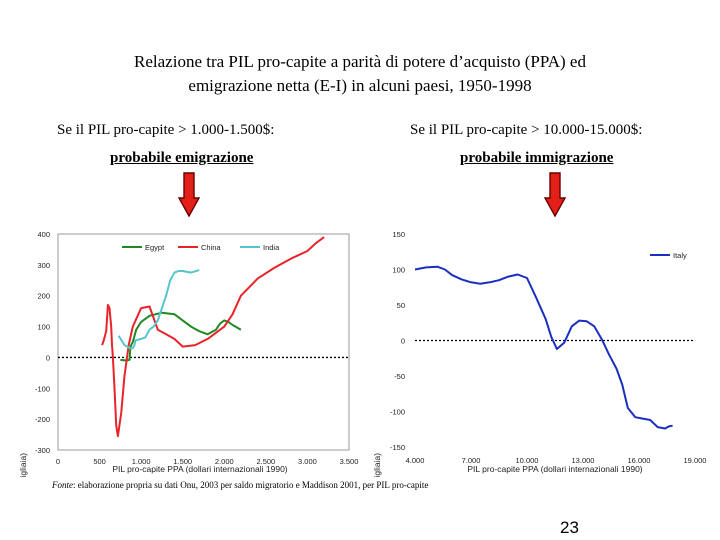 This screenshot has width=720, height=540. What do you see at coordinates (695, 460) in the screenshot?
I see `x-tick-label: 19.000` at bounding box center [695, 460].